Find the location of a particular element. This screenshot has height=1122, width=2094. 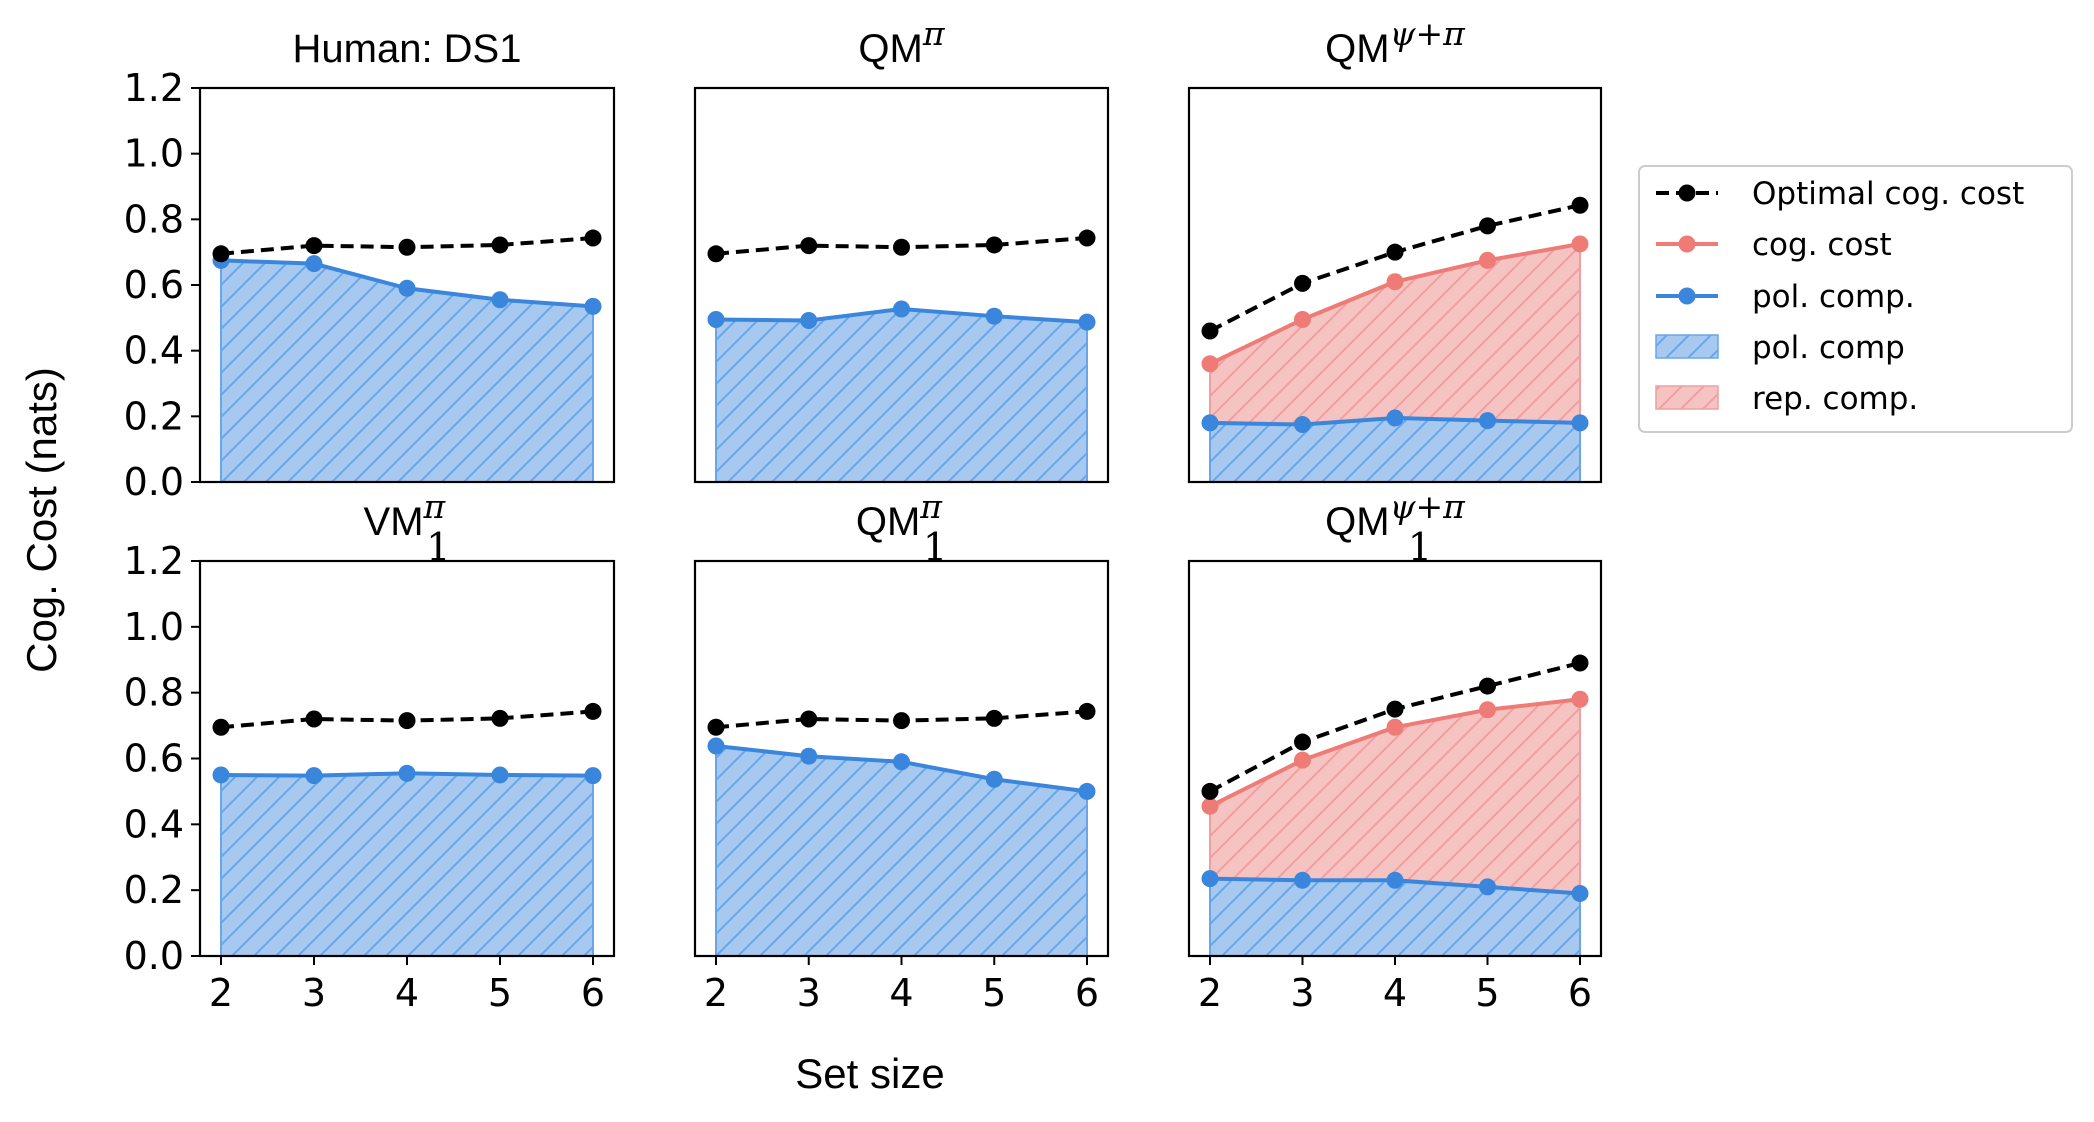

rep-comp-hatch is located at coordinates (1395, 796).